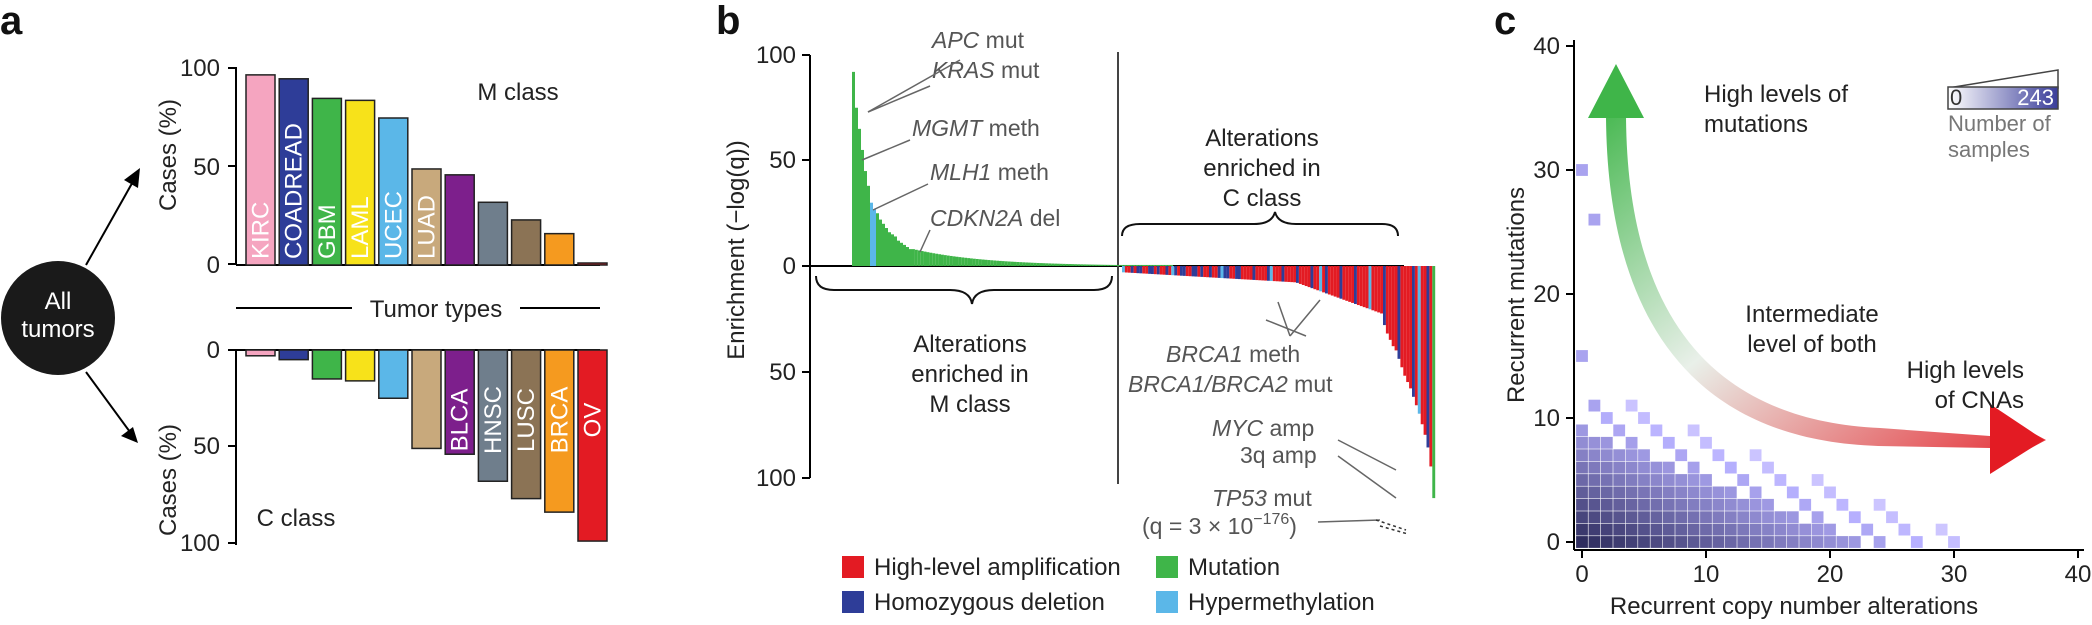 This screenshot has width=2092, height=625. I want to click on c-gradient-arrow-body, so click(1826, 291).